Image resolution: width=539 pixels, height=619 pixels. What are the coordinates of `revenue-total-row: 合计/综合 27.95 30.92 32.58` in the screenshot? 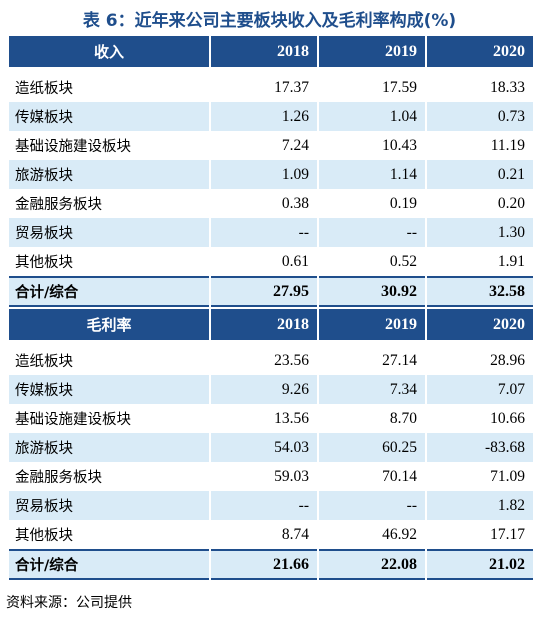 It's located at (271, 291).